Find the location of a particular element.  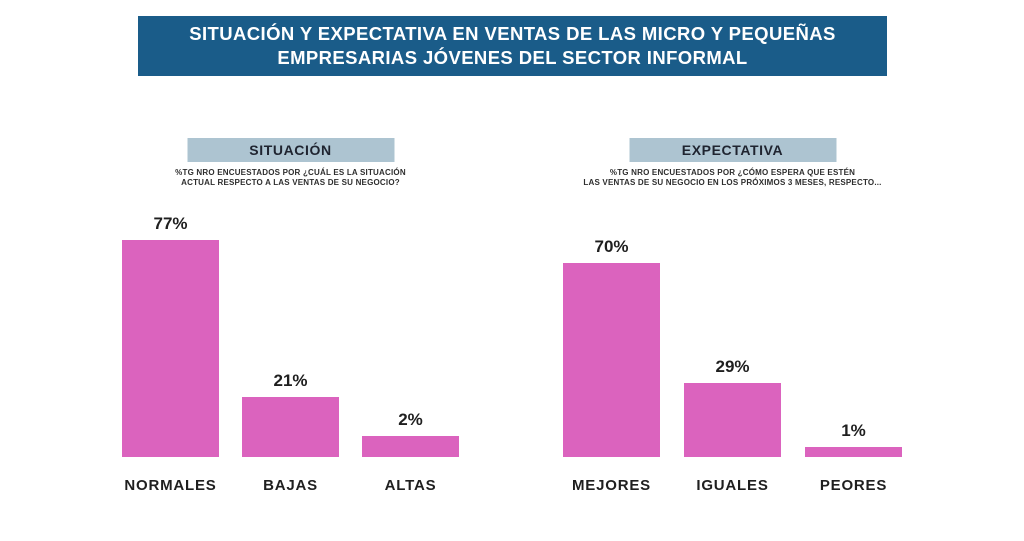

category-label: MEJORES is located at coordinates (611, 485).